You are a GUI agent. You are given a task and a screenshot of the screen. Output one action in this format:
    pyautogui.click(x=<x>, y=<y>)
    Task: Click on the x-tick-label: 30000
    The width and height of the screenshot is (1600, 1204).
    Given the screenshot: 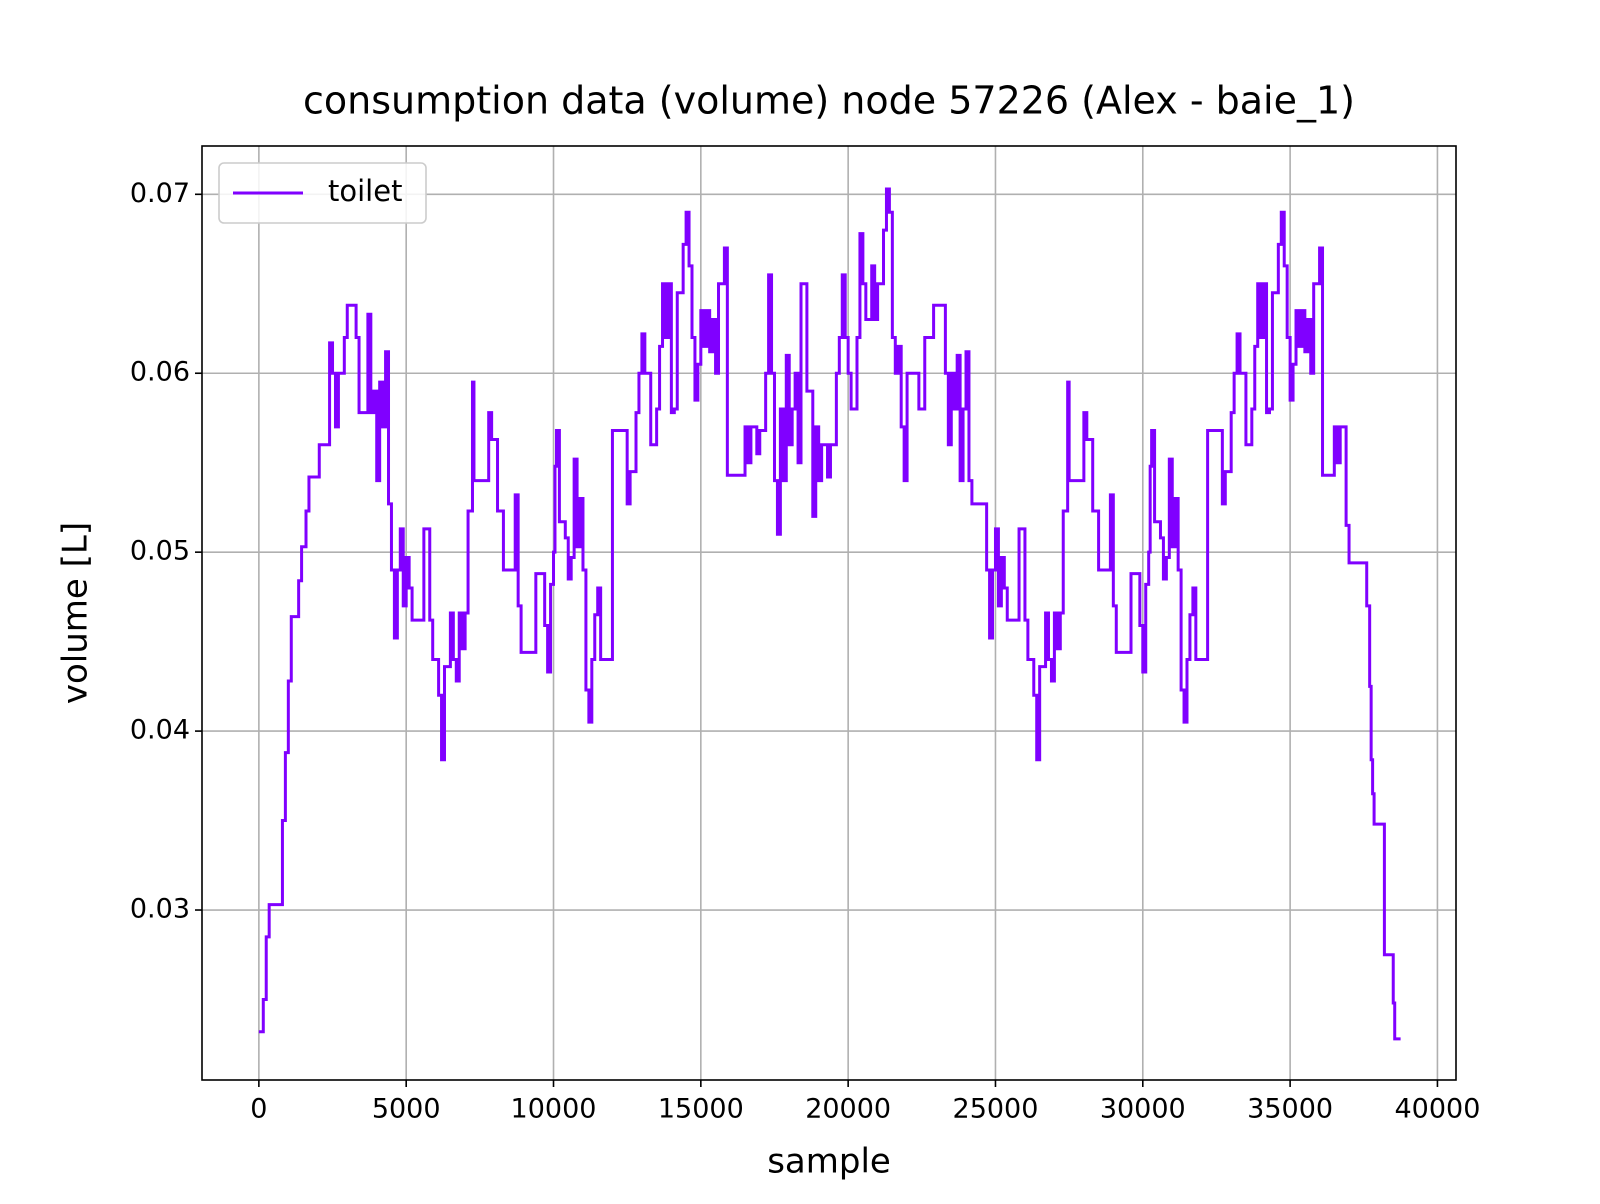 What is the action you would take?
    pyautogui.click(x=1143, y=1109)
    